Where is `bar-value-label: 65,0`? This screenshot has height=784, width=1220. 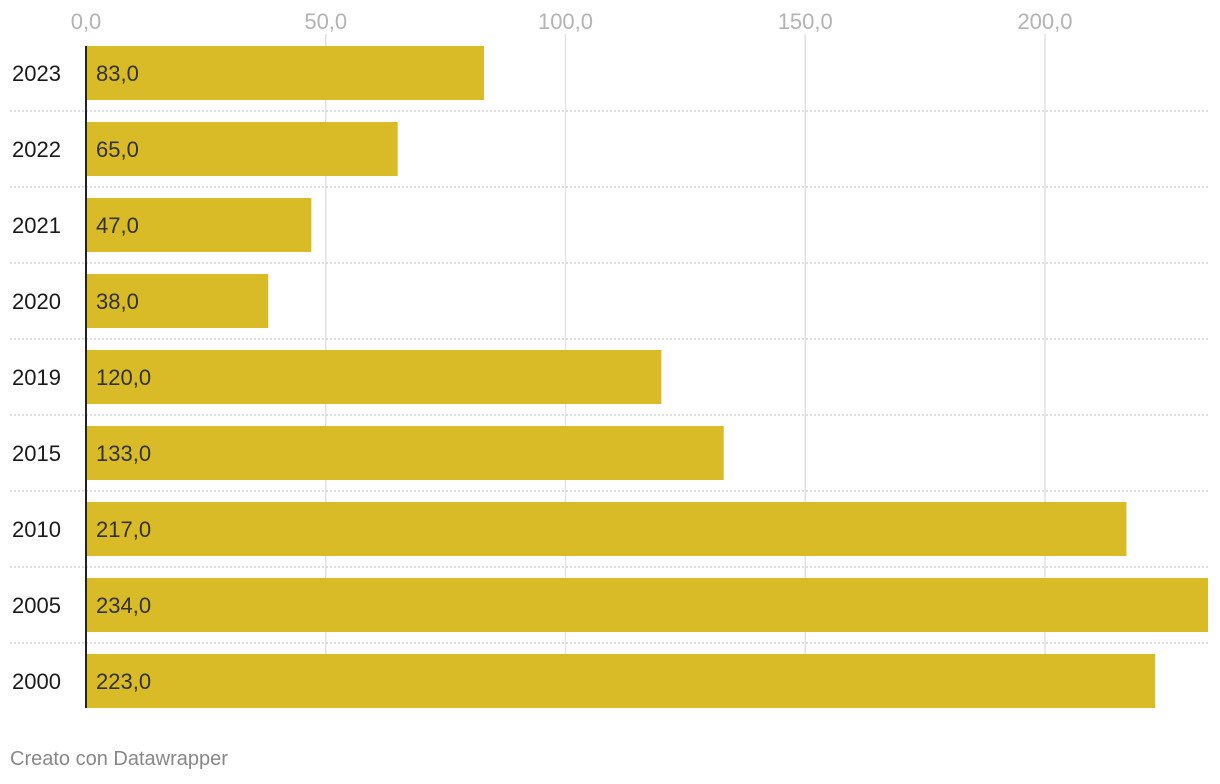
bar-value-label: 65,0 is located at coordinates (117, 149).